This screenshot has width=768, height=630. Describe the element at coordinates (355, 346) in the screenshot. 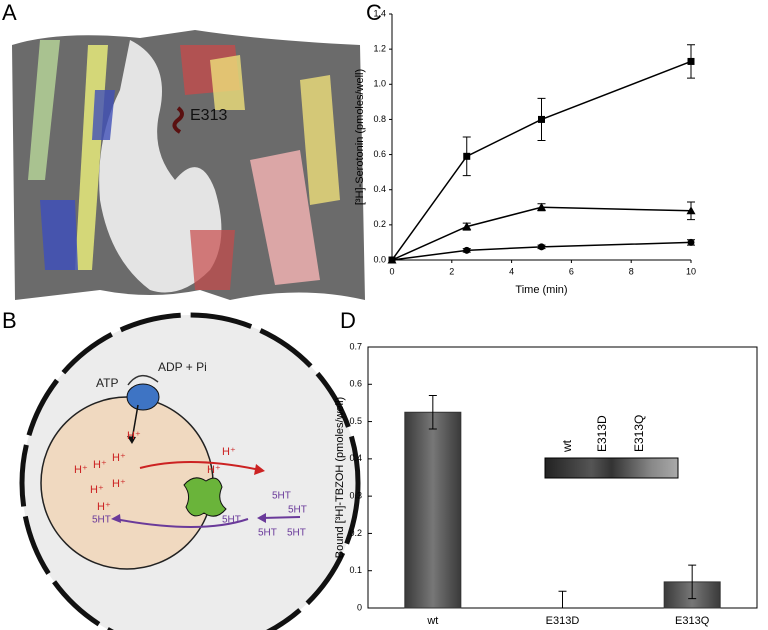

I see `y-tick-label: 0.7` at that location.